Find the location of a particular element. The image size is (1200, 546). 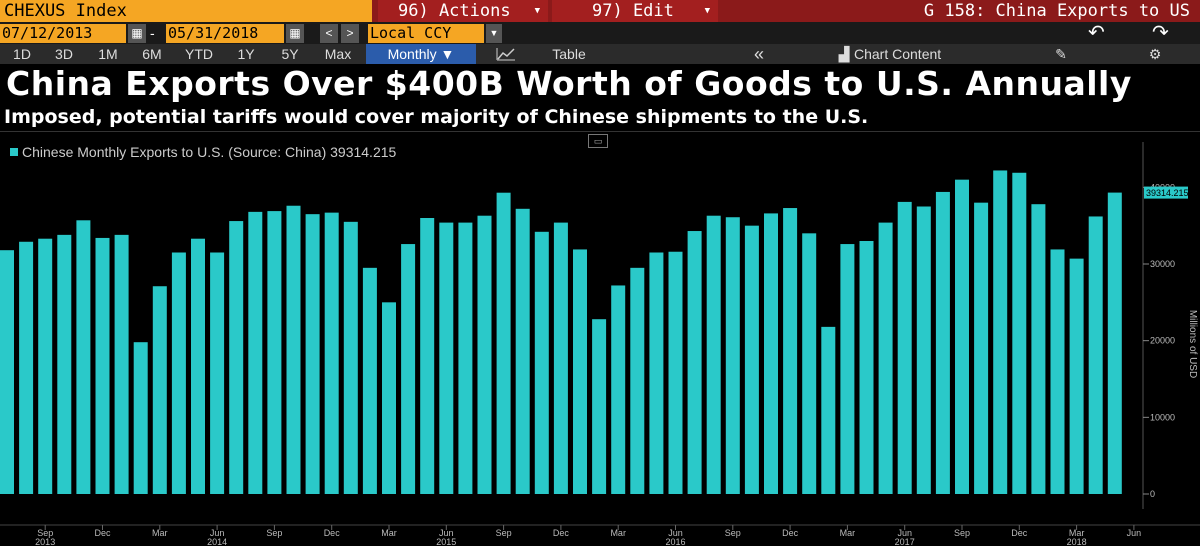

chart-content-button: Chart Content is located at coordinates (898, 54).